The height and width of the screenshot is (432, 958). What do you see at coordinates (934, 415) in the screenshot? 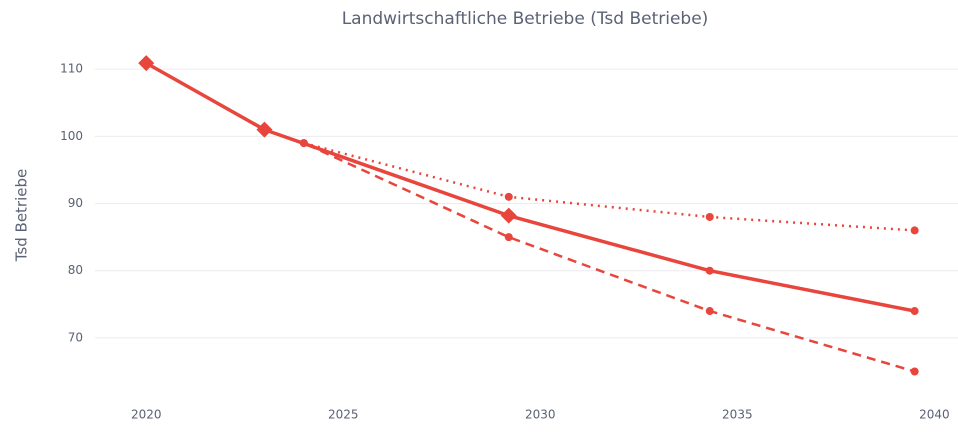
I see `x-tick-label: 2040` at bounding box center [934, 415].